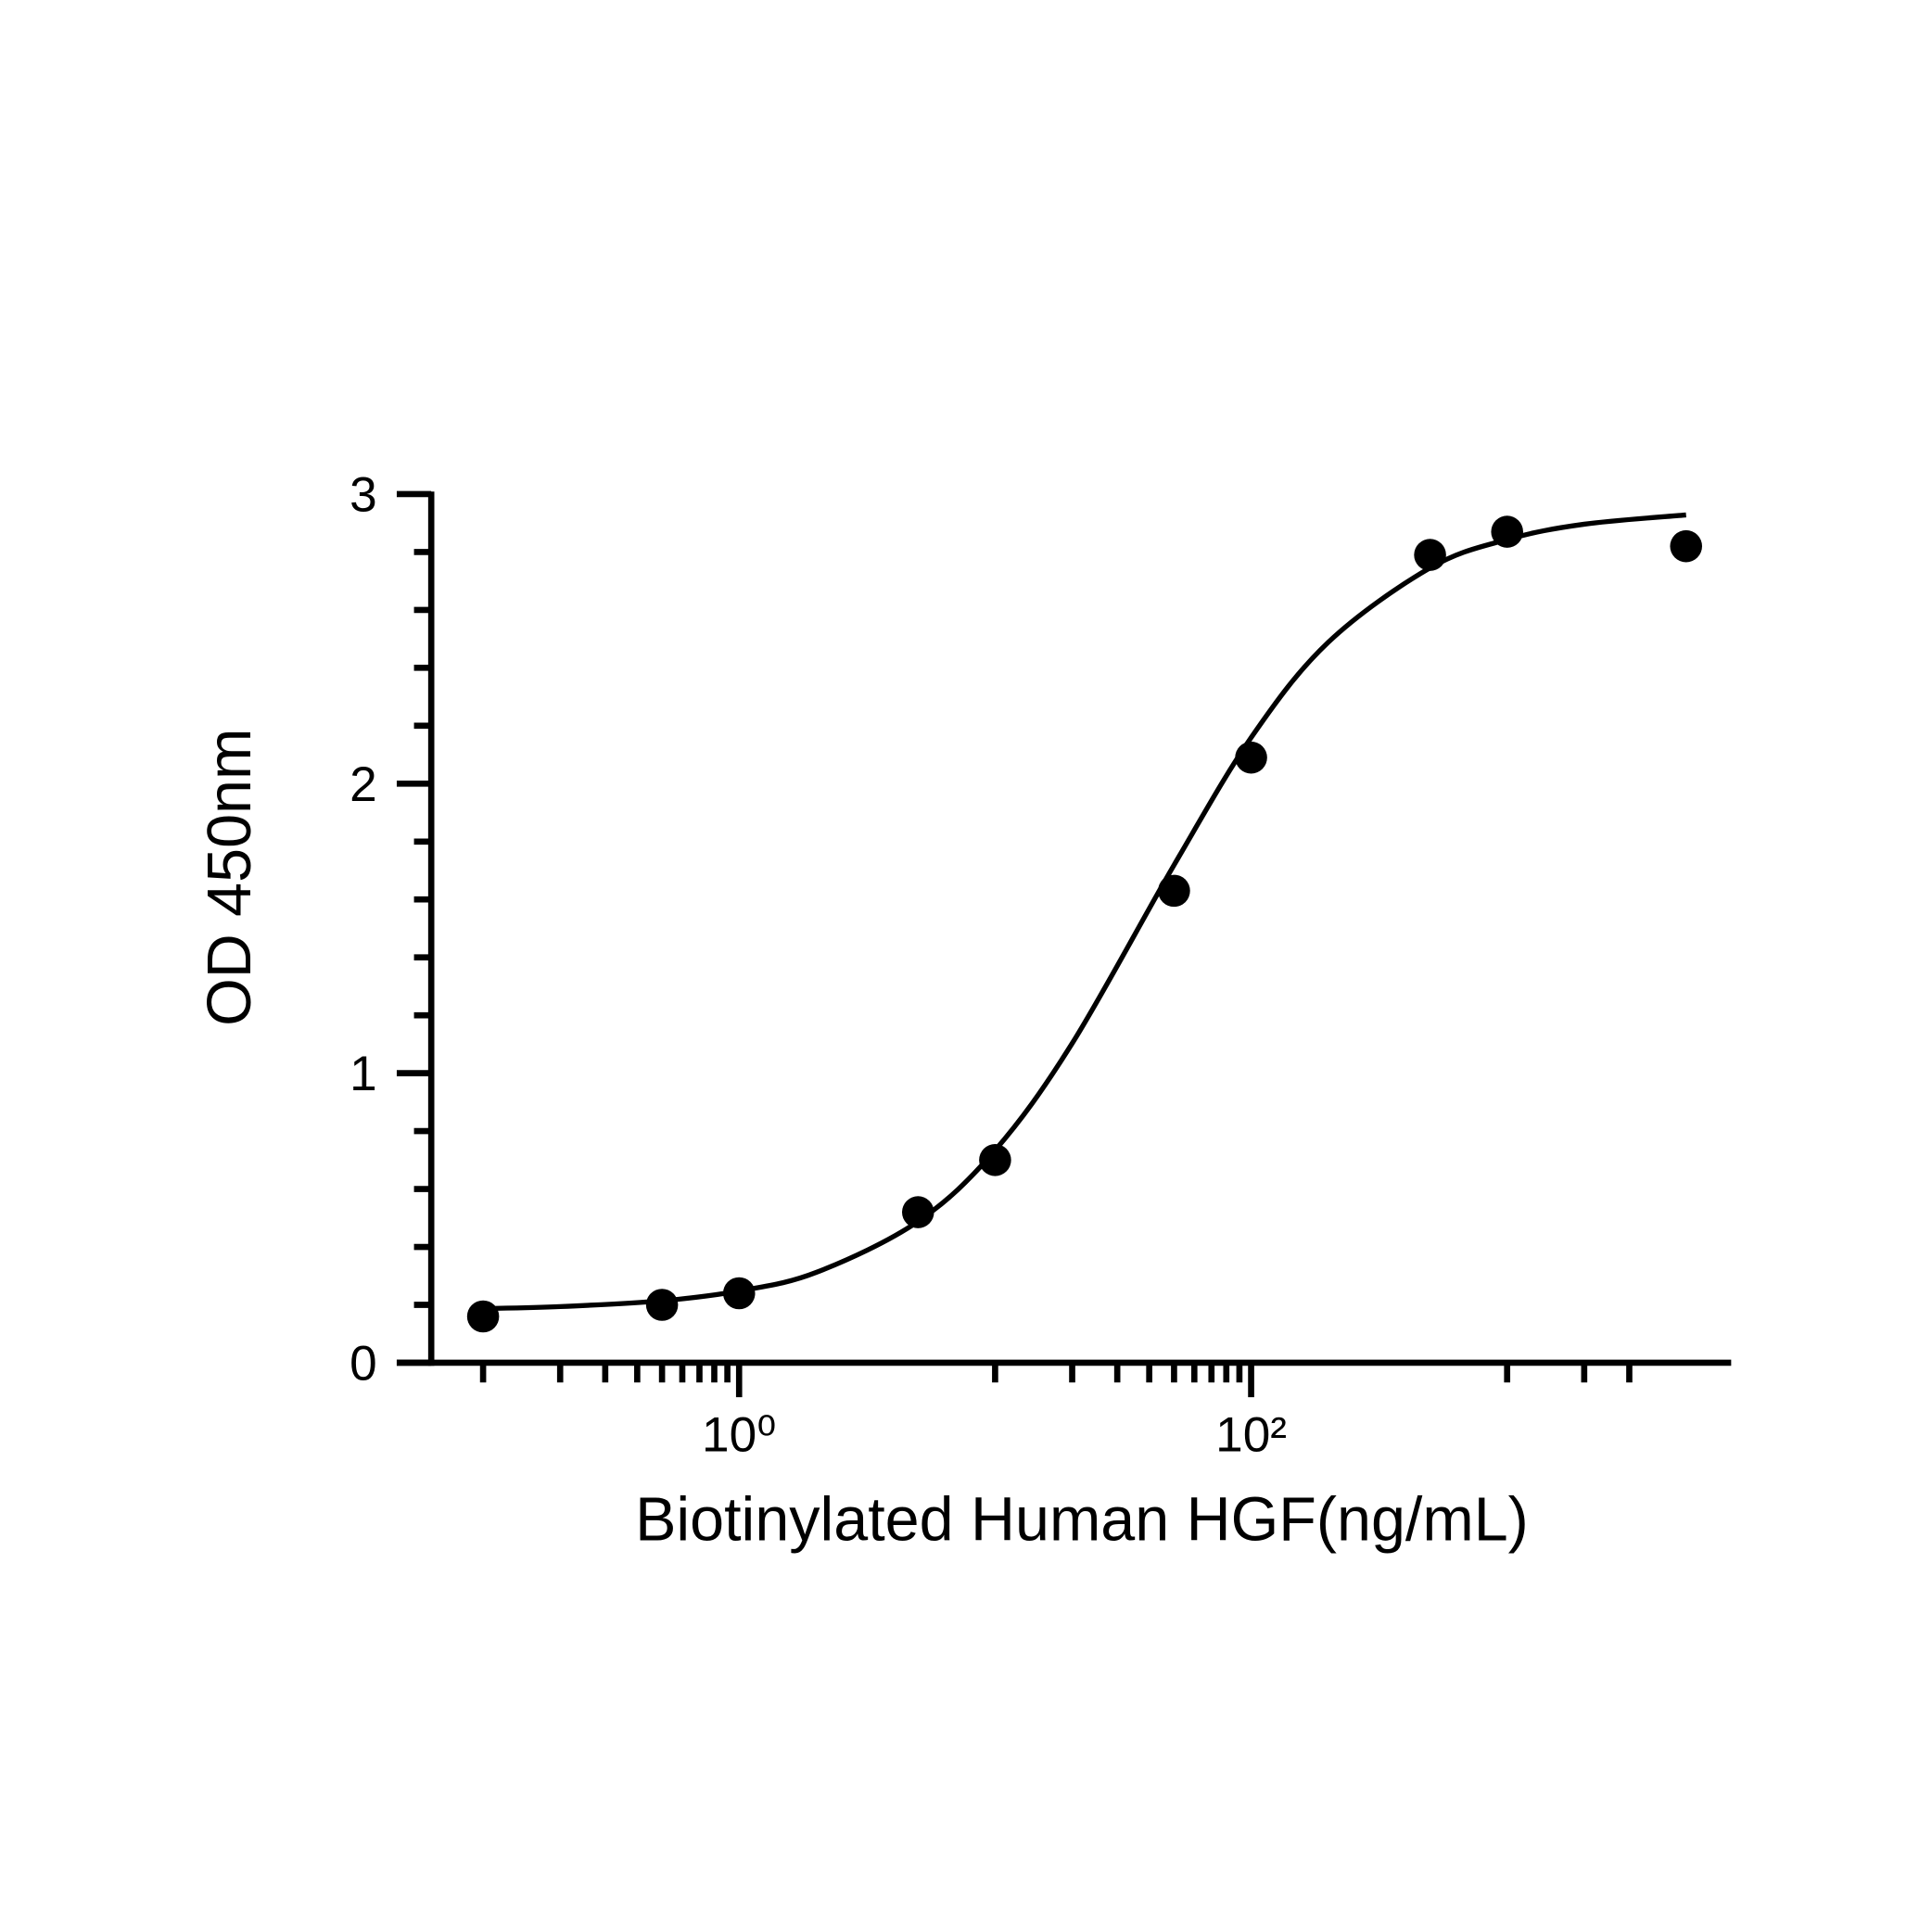 This screenshot has width=1932, height=1932. Describe the element at coordinates (363, 1364) in the screenshot. I see `y-tick-label: 0` at that location.